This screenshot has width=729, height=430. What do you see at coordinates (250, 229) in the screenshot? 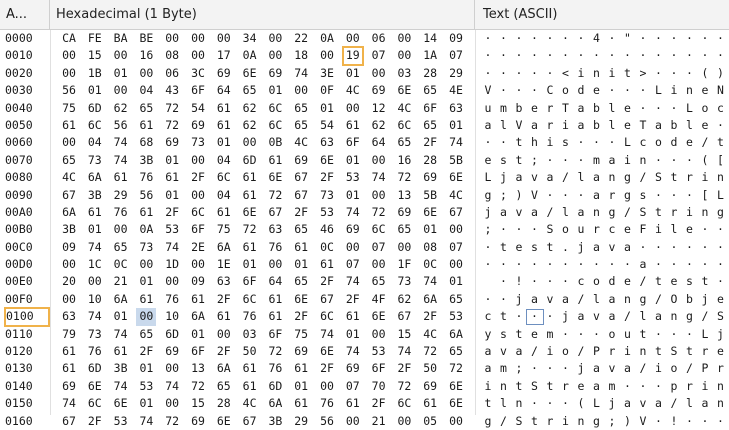
I see `hex-byte: 72` at bounding box center [250, 229].